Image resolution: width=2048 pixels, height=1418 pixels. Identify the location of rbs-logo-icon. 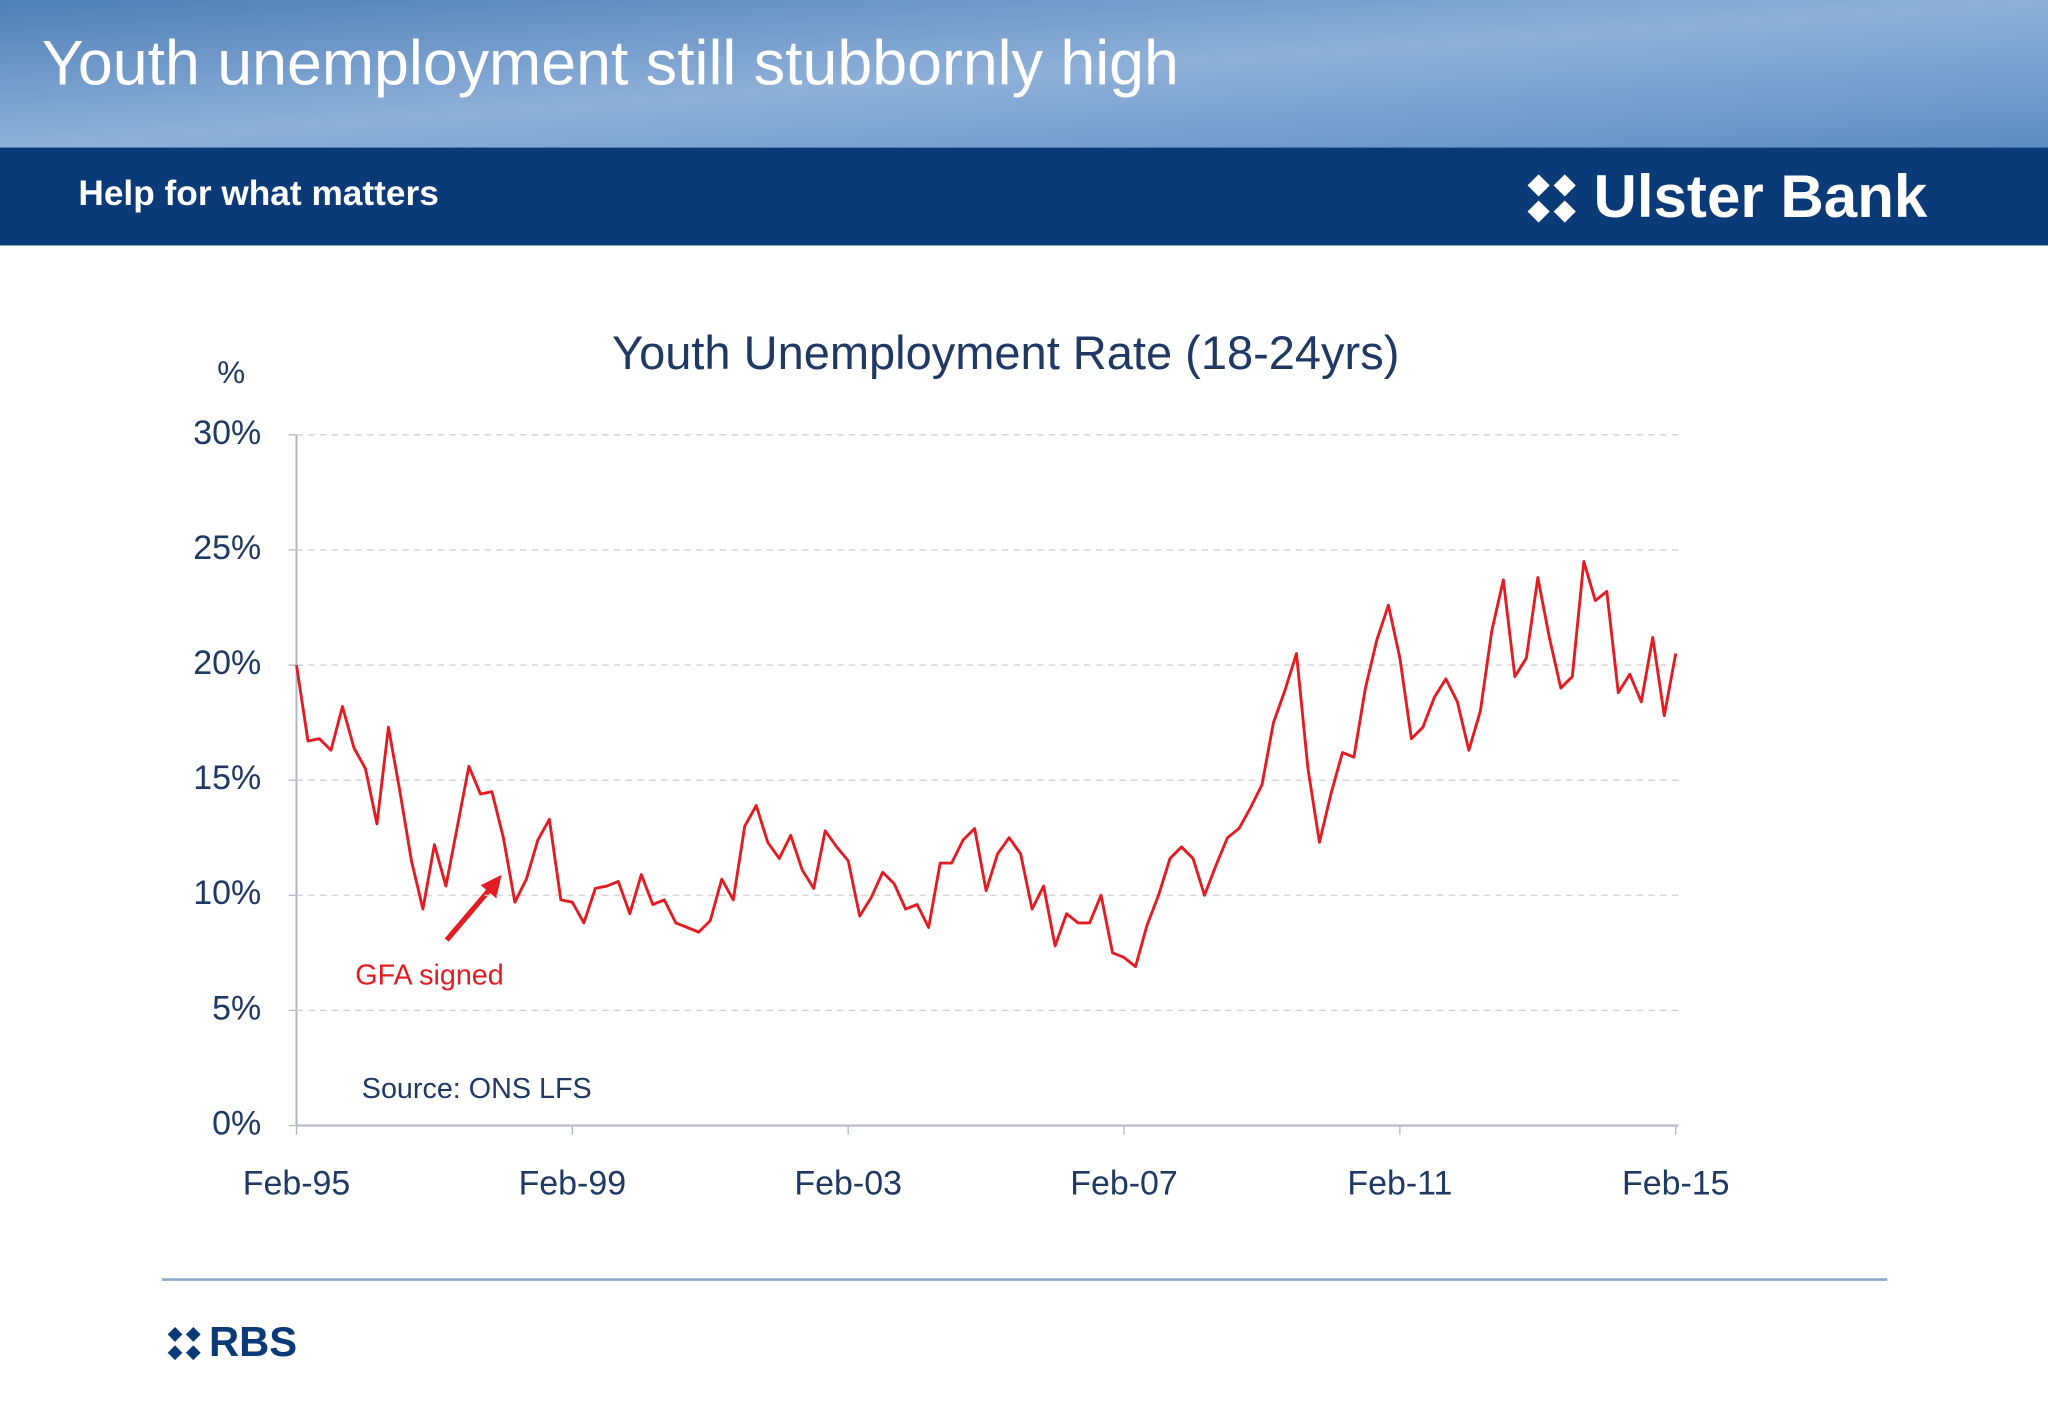
(184, 1344).